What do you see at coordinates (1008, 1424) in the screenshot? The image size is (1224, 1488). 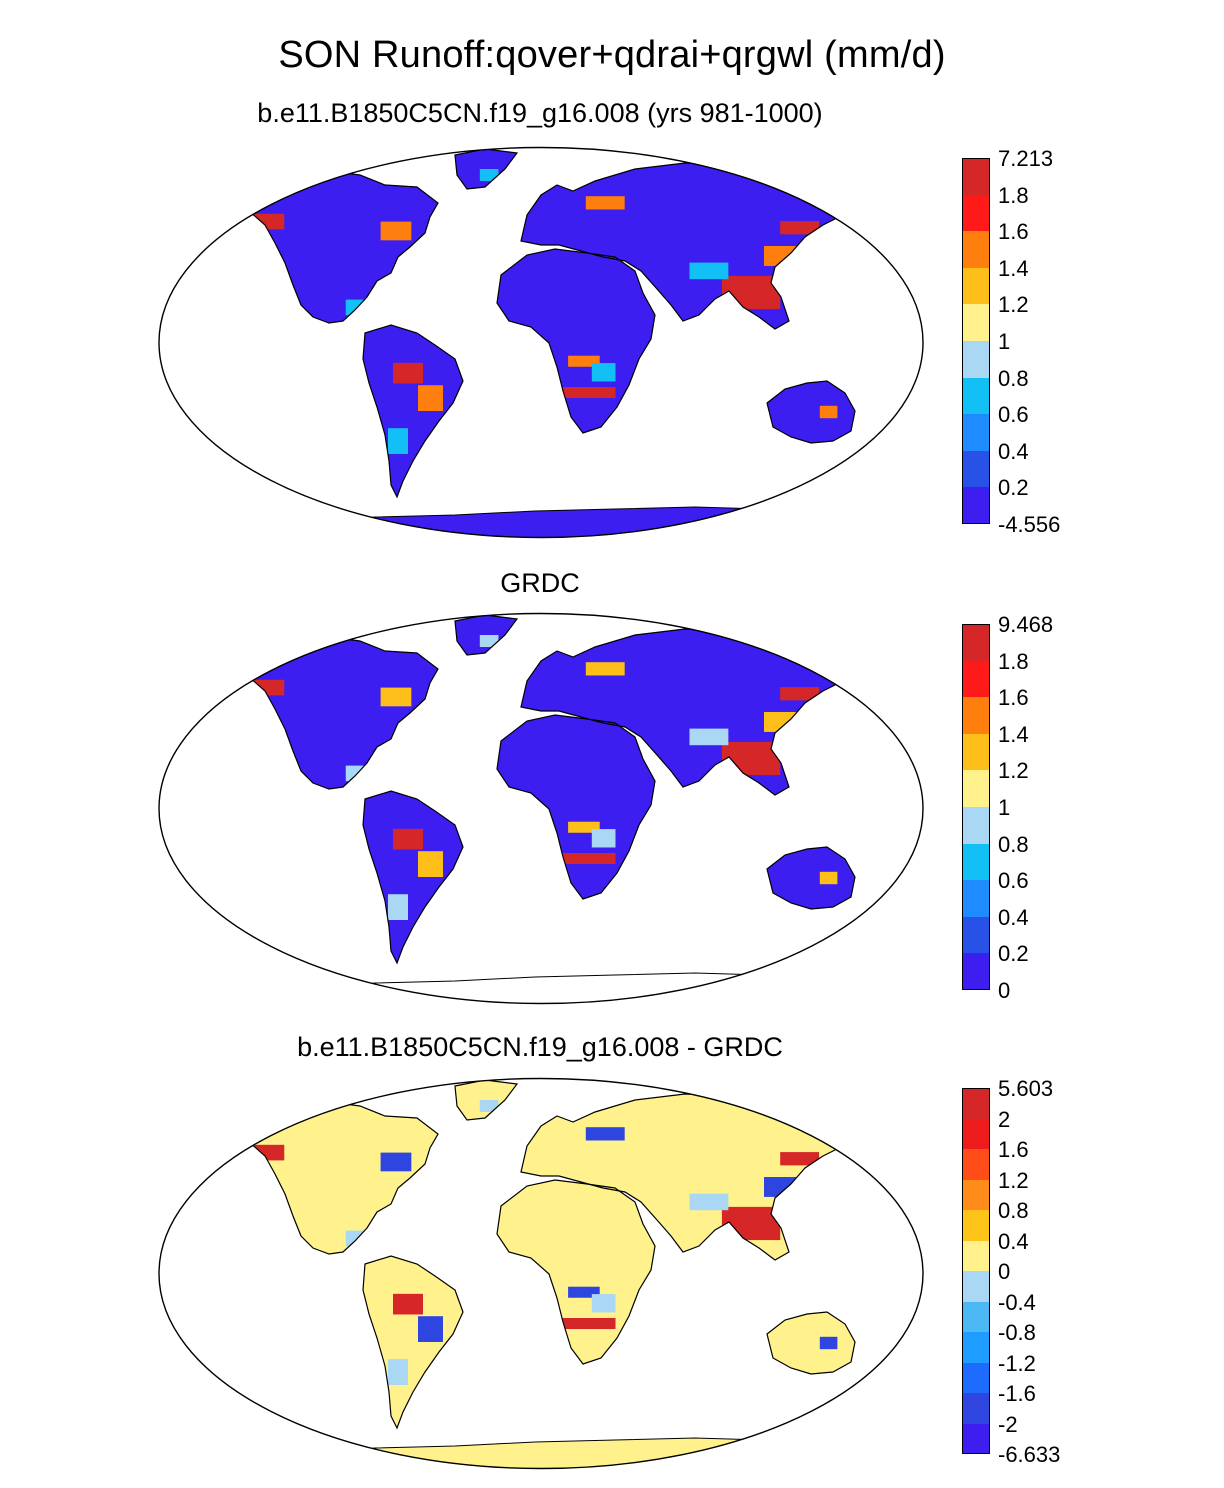 I see `colorbar-label: -2` at bounding box center [1008, 1424].